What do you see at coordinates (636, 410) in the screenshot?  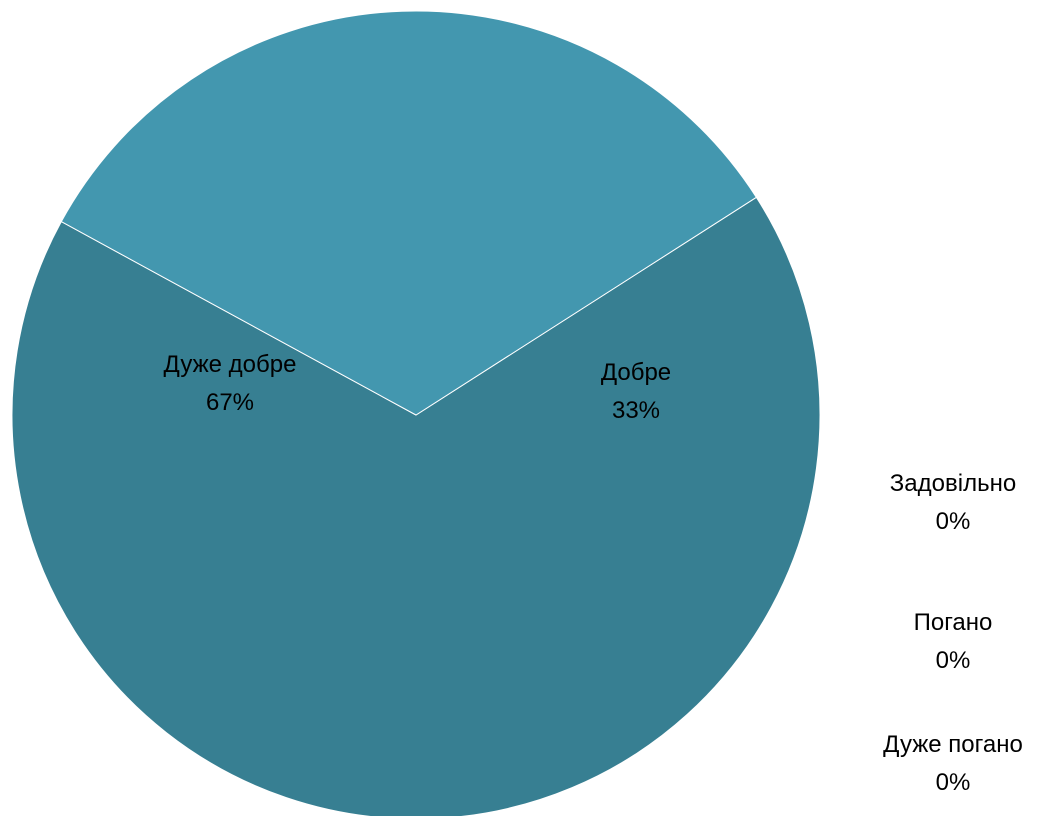 I see `data-label-percent: 33%` at bounding box center [636, 410].